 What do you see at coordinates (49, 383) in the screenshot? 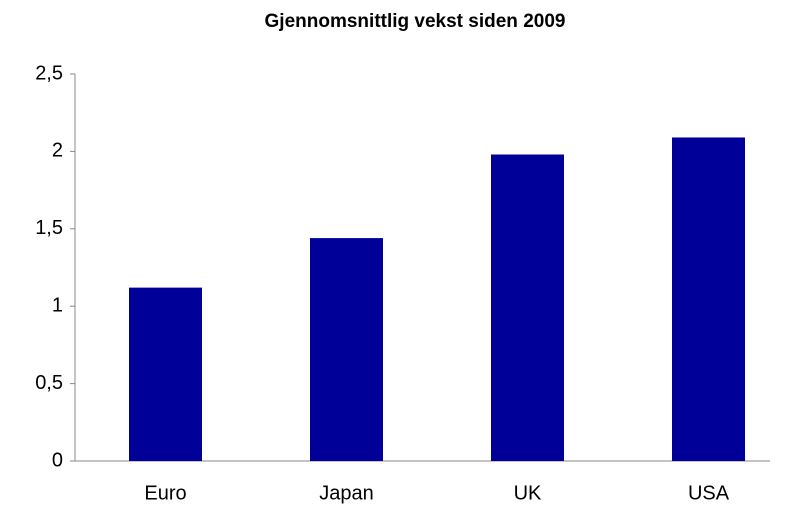
I see `y-tick-label: 0,5` at bounding box center [49, 383].